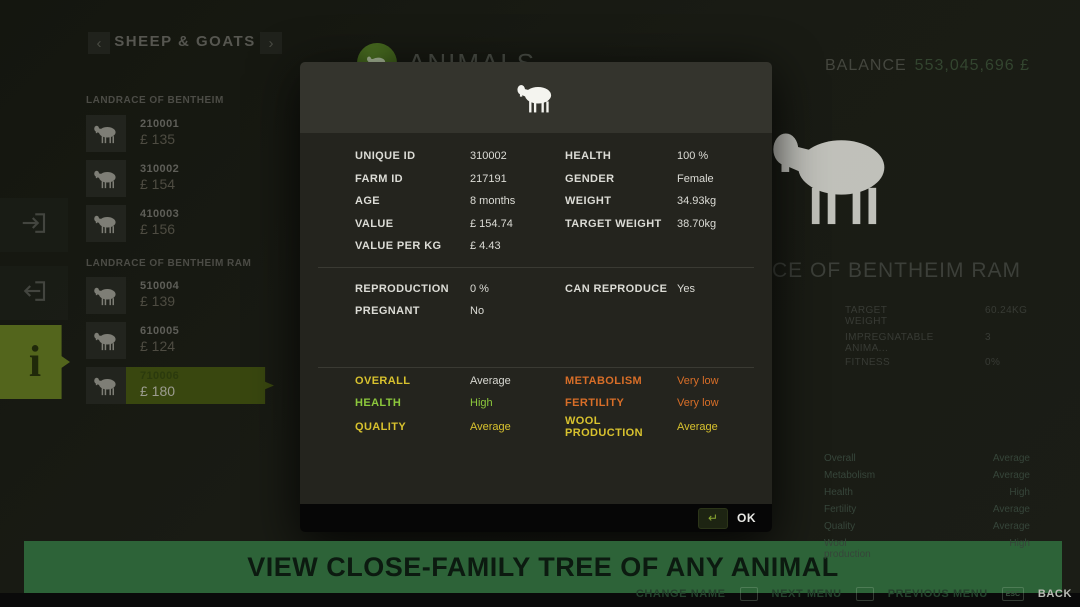 This screenshot has width=1080, height=607. I want to click on info-icon: i, so click(35, 361).